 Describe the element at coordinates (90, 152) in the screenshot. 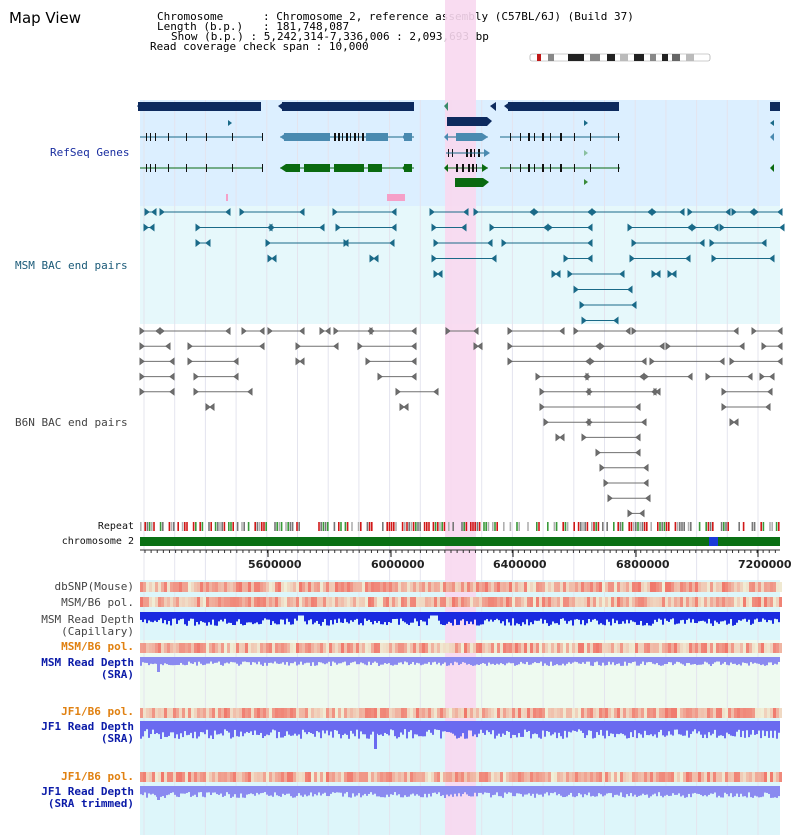

I see `refseq-genes-label: RefSeq Genes` at that location.